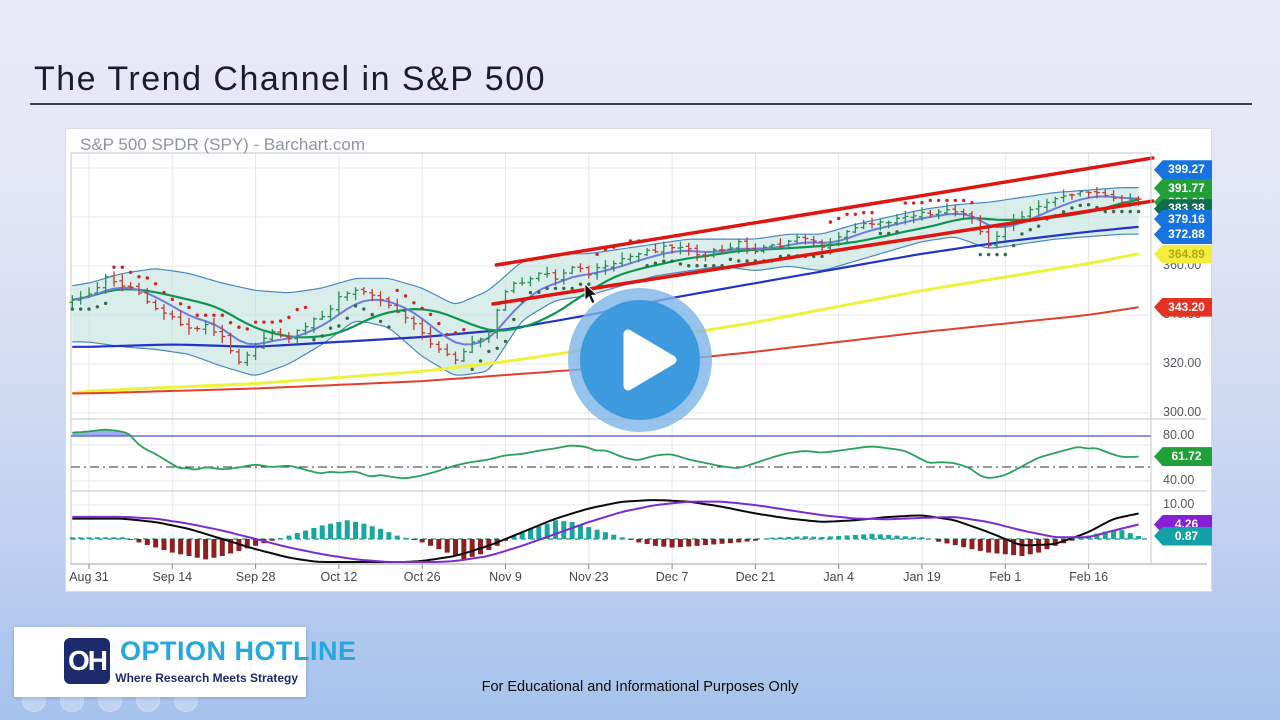 Image resolution: width=1280 pixels, height=720 pixels. Describe the element at coordinates (1179, 435) in the screenshot. I see `y-axis-label: 80.00` at that location.